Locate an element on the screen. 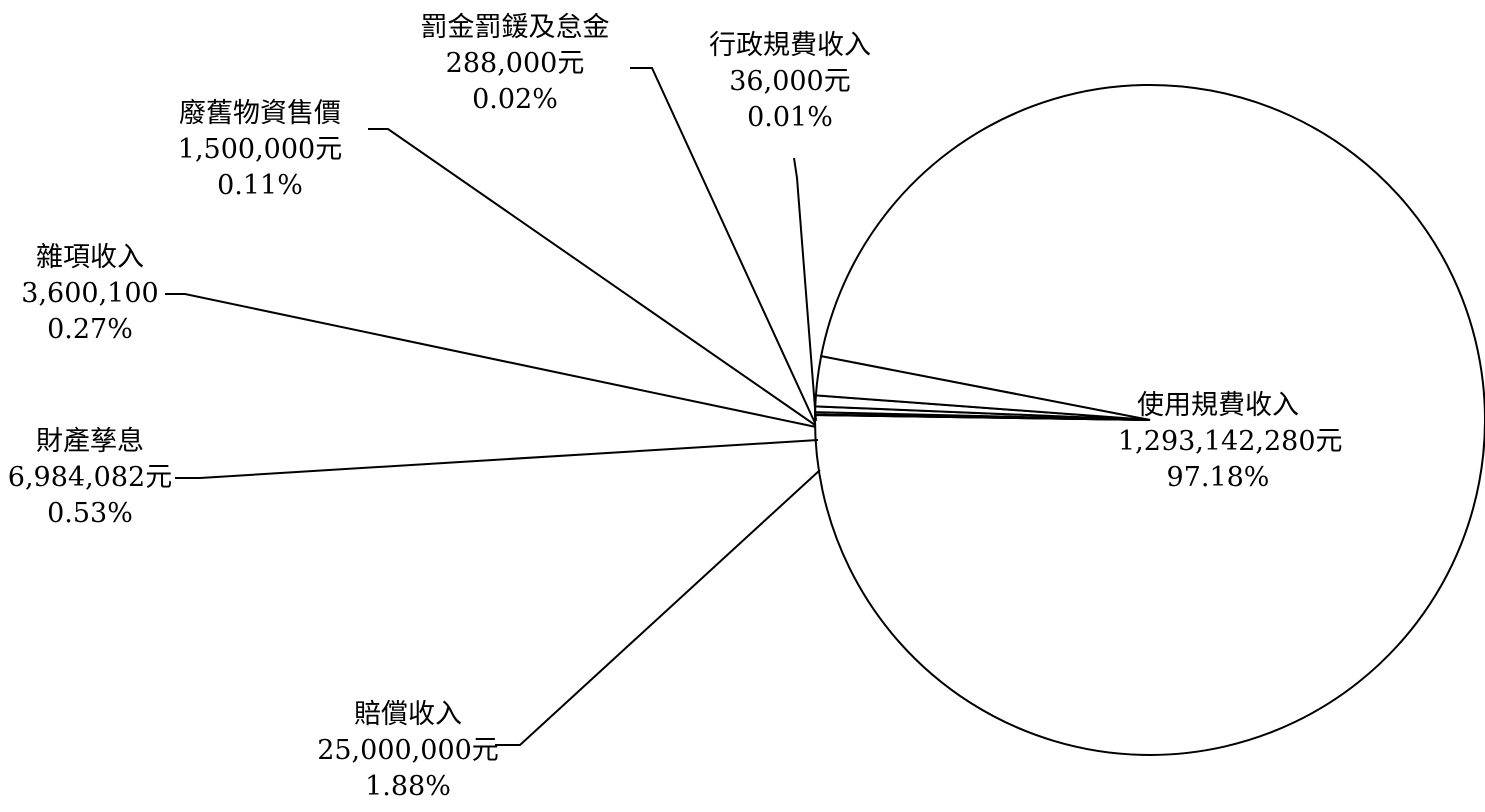 This screenshot has height=812, width=1485. slice-amount: 3,600,100 is located at coordinates (90, 293).